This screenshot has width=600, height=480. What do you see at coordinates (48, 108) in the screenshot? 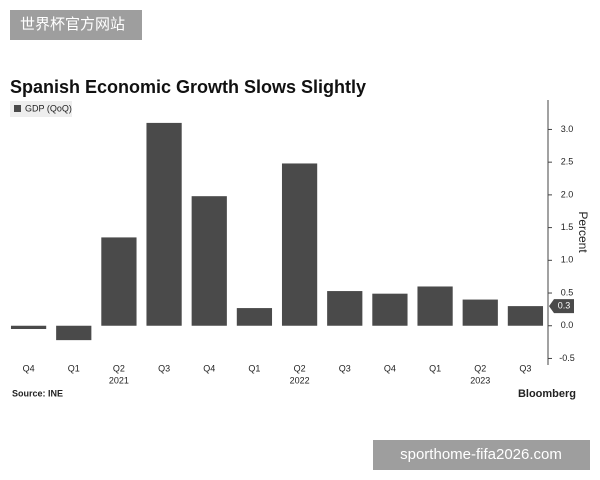
I see `legend-label: GDP (QoQ)` at bounding box center [48, 108].